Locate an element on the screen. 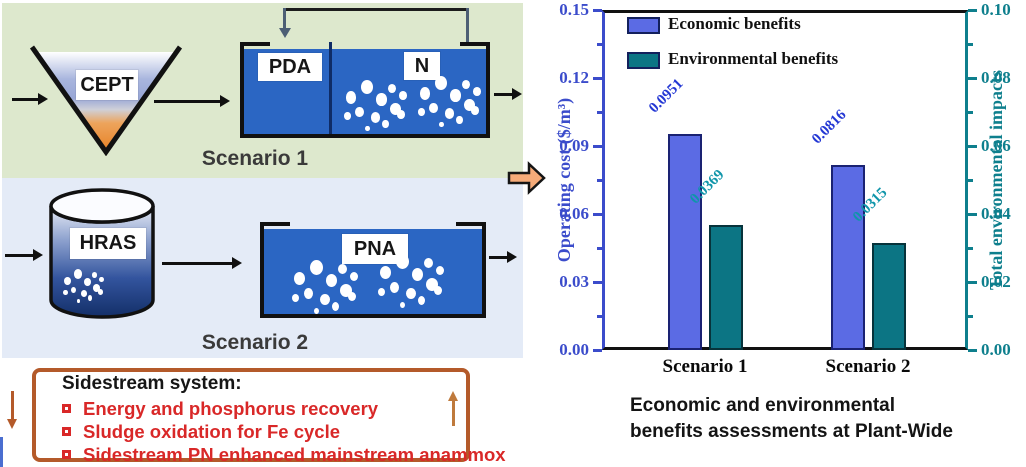 This screenshot has height=467, width=1026. right-tick-label: 0.10 is located at coordinates (996, 9).